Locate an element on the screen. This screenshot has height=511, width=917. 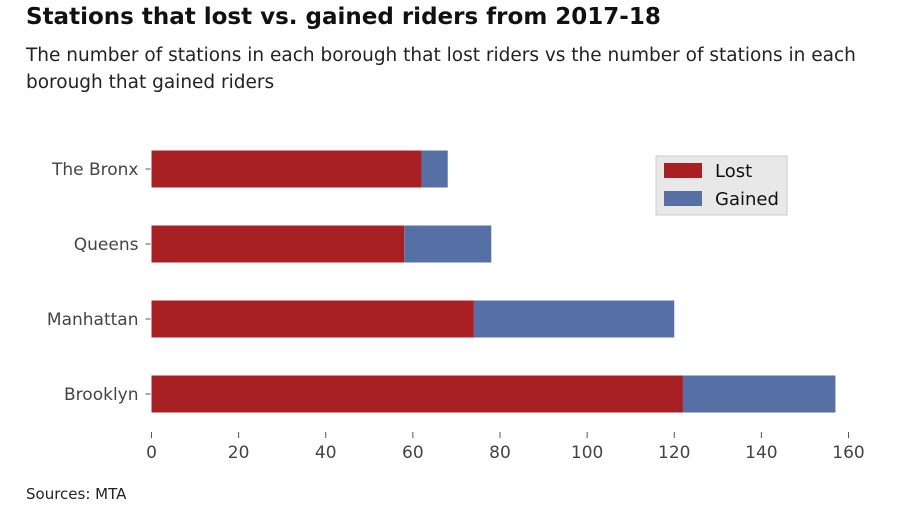
bar-gained-queens is located at coordinates (448, 244).